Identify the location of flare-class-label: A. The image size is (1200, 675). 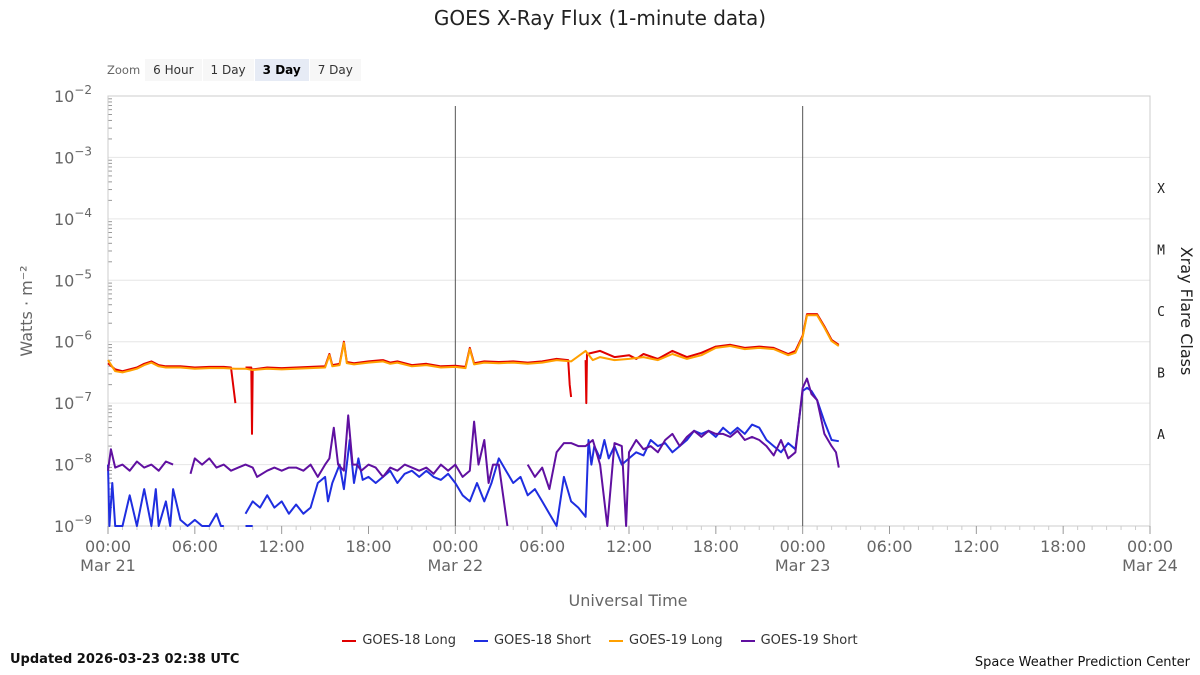
(1161, 435).